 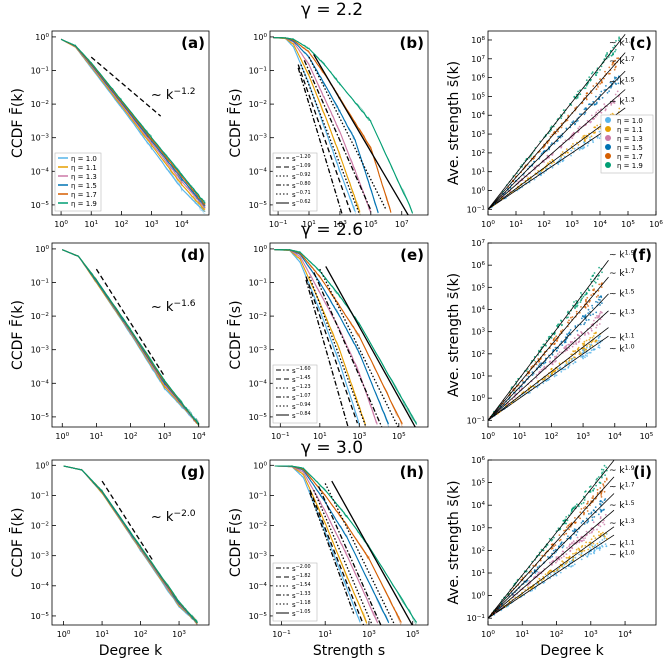 I want to click on legend-label-e: s−0.84, so click(x=301, y=415).